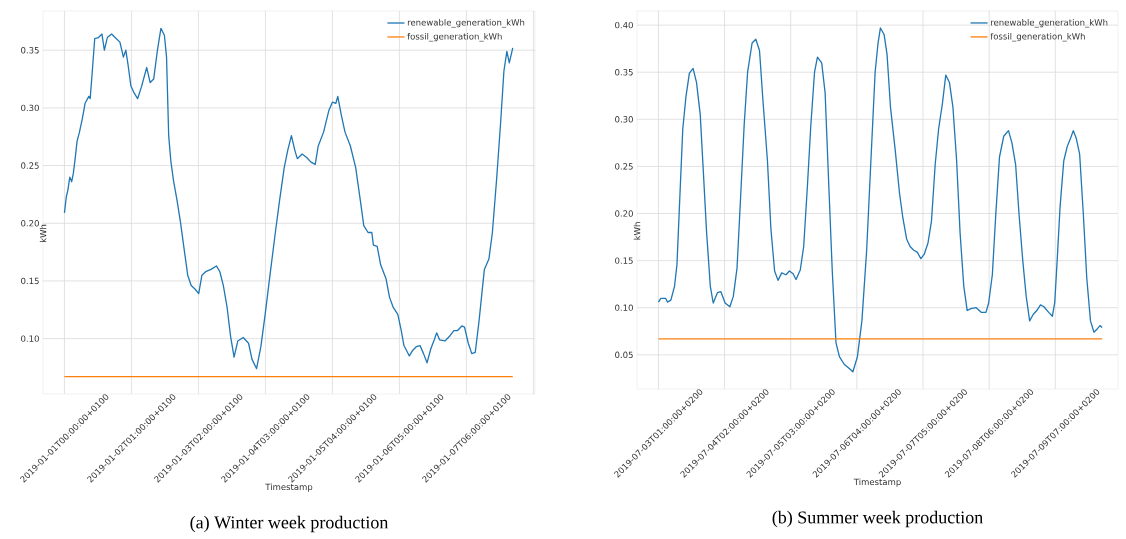  What do you see at coordinates (624, 355) in the screenshot?
I see `y-tick-label: 0.05` at bounding box center [624, 355].